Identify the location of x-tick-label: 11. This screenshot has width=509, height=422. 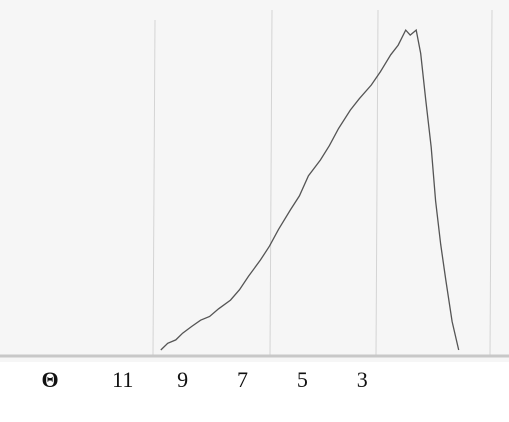
(122, 379).